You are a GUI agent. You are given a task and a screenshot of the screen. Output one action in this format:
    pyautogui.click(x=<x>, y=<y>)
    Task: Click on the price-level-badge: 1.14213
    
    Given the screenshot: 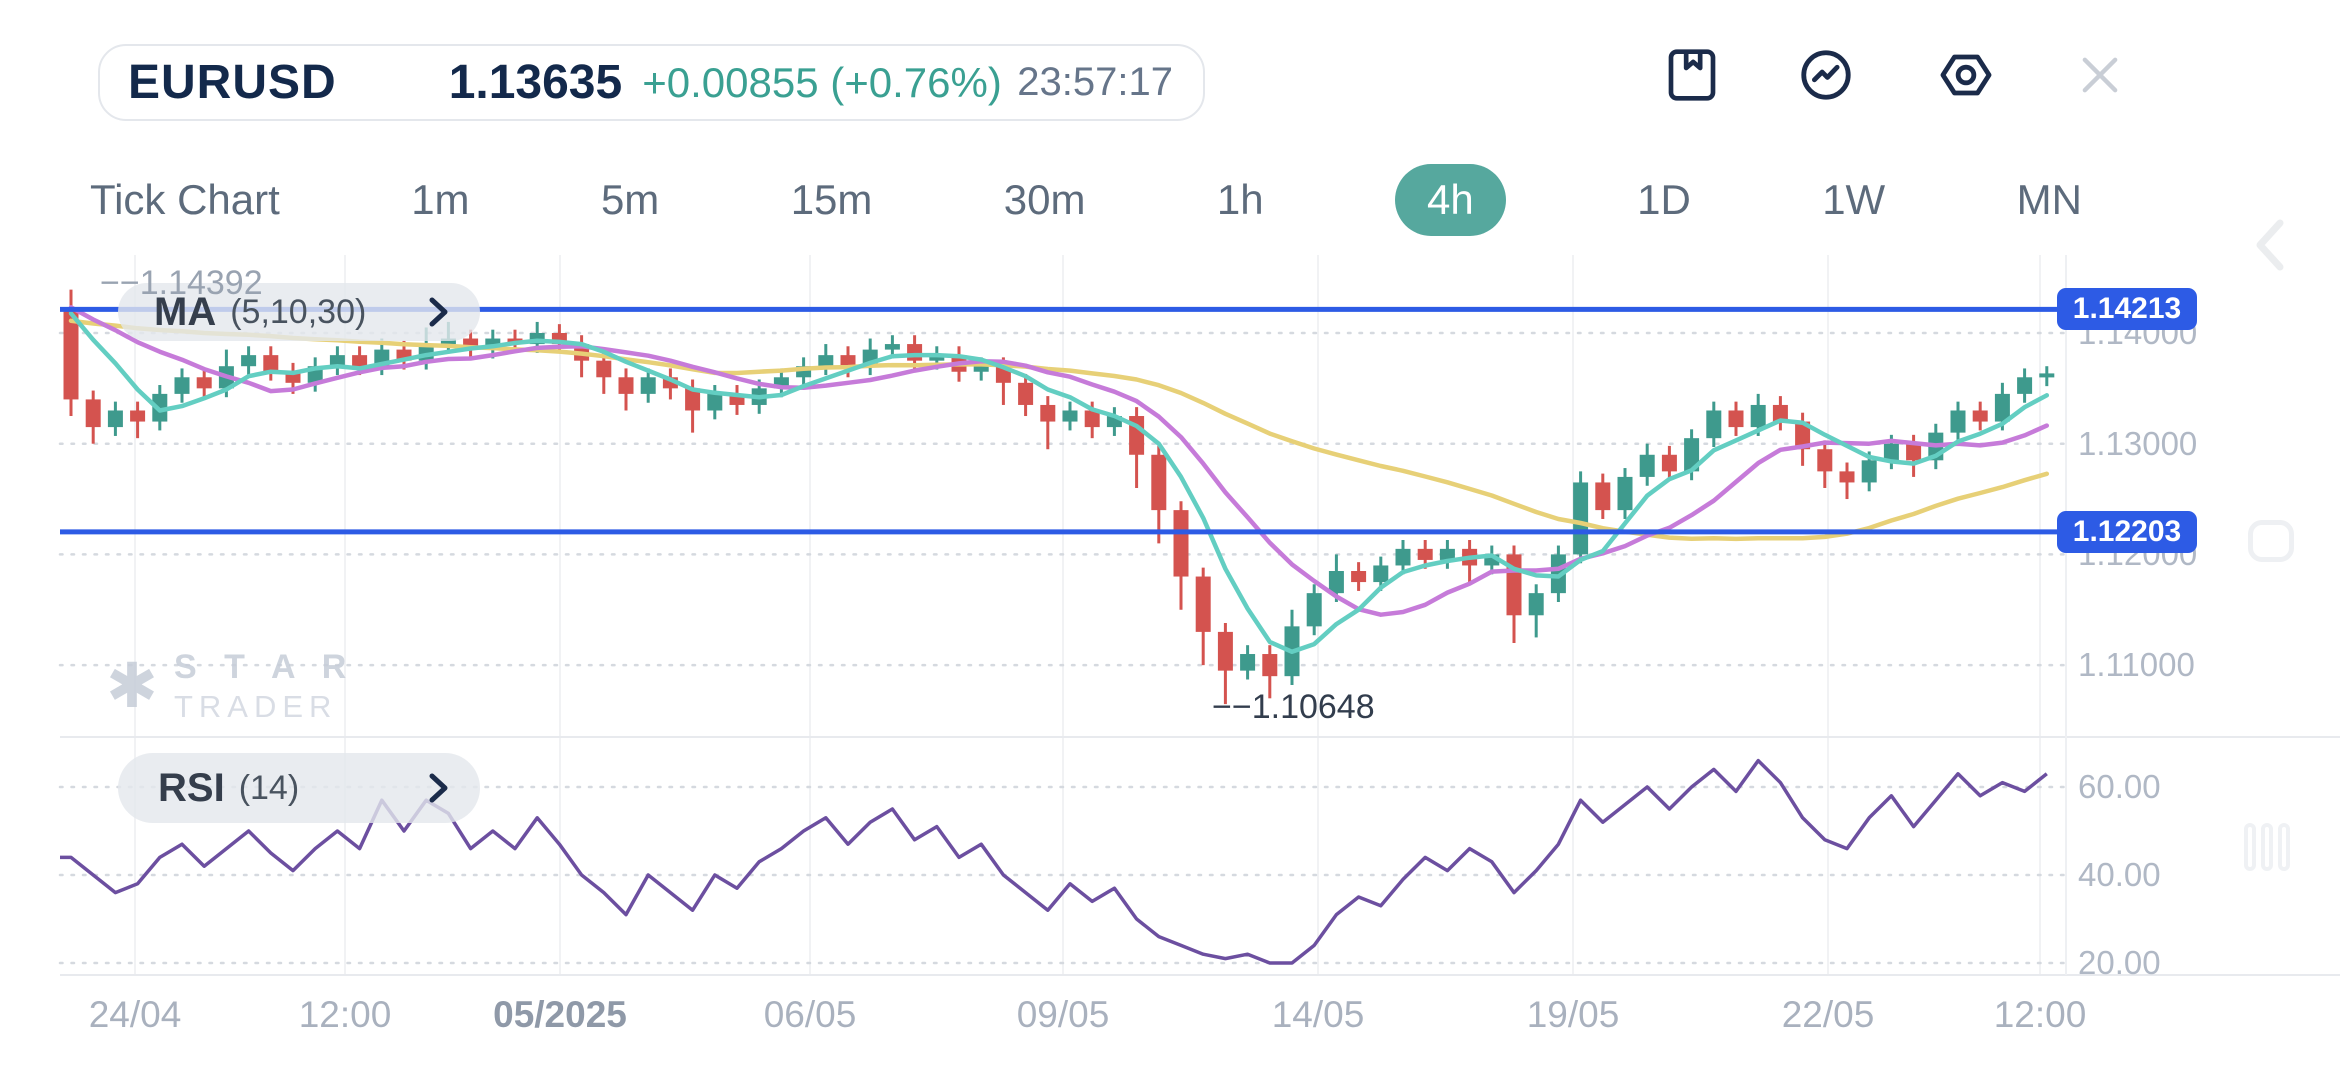 What is the action you would take?
    pyautogui.click(x=2127, y=309)
    